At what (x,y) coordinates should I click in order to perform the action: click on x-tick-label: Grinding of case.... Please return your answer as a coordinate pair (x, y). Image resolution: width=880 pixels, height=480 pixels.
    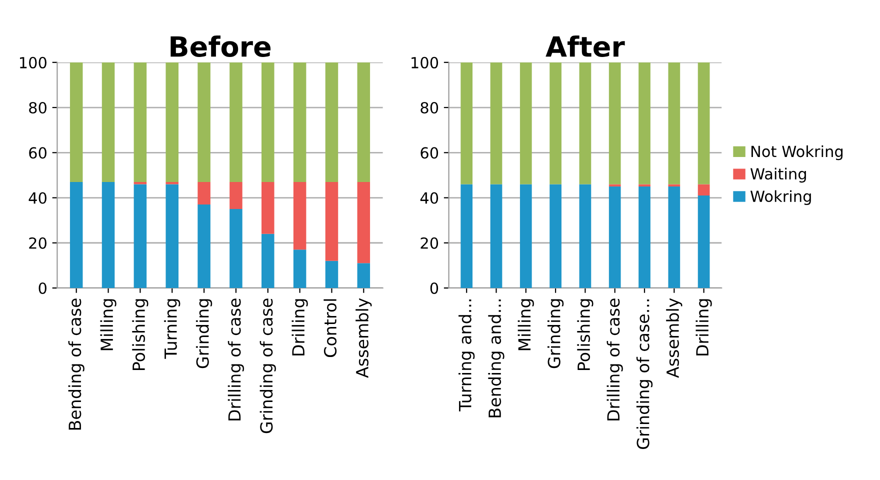
    Looking at the image, I should click on (644, 374).